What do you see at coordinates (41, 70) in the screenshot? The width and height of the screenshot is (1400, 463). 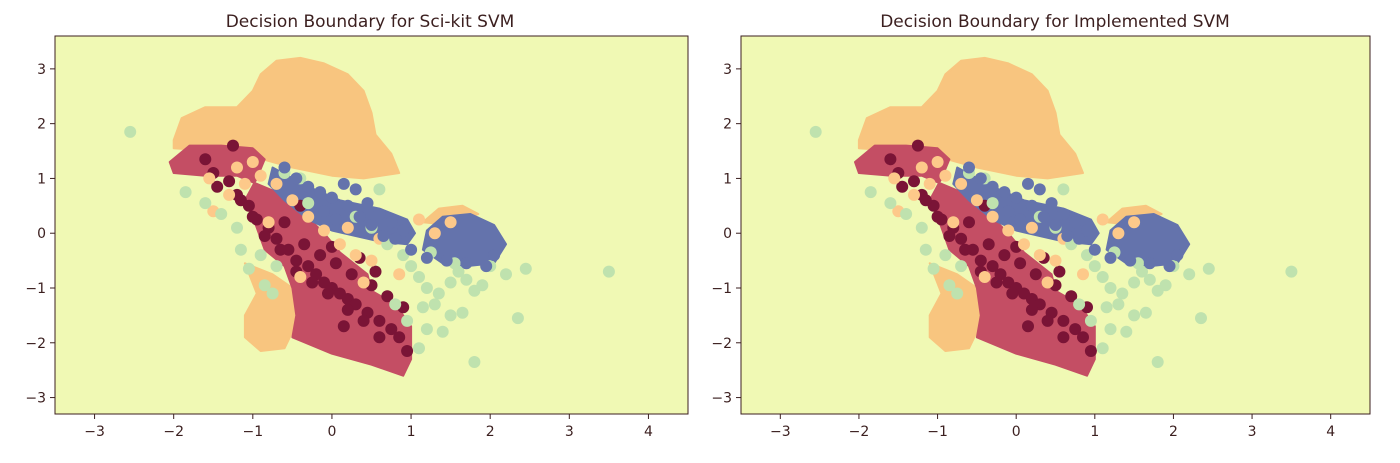 I see `y-tick-label: 3` at bounding box center [41, 70].